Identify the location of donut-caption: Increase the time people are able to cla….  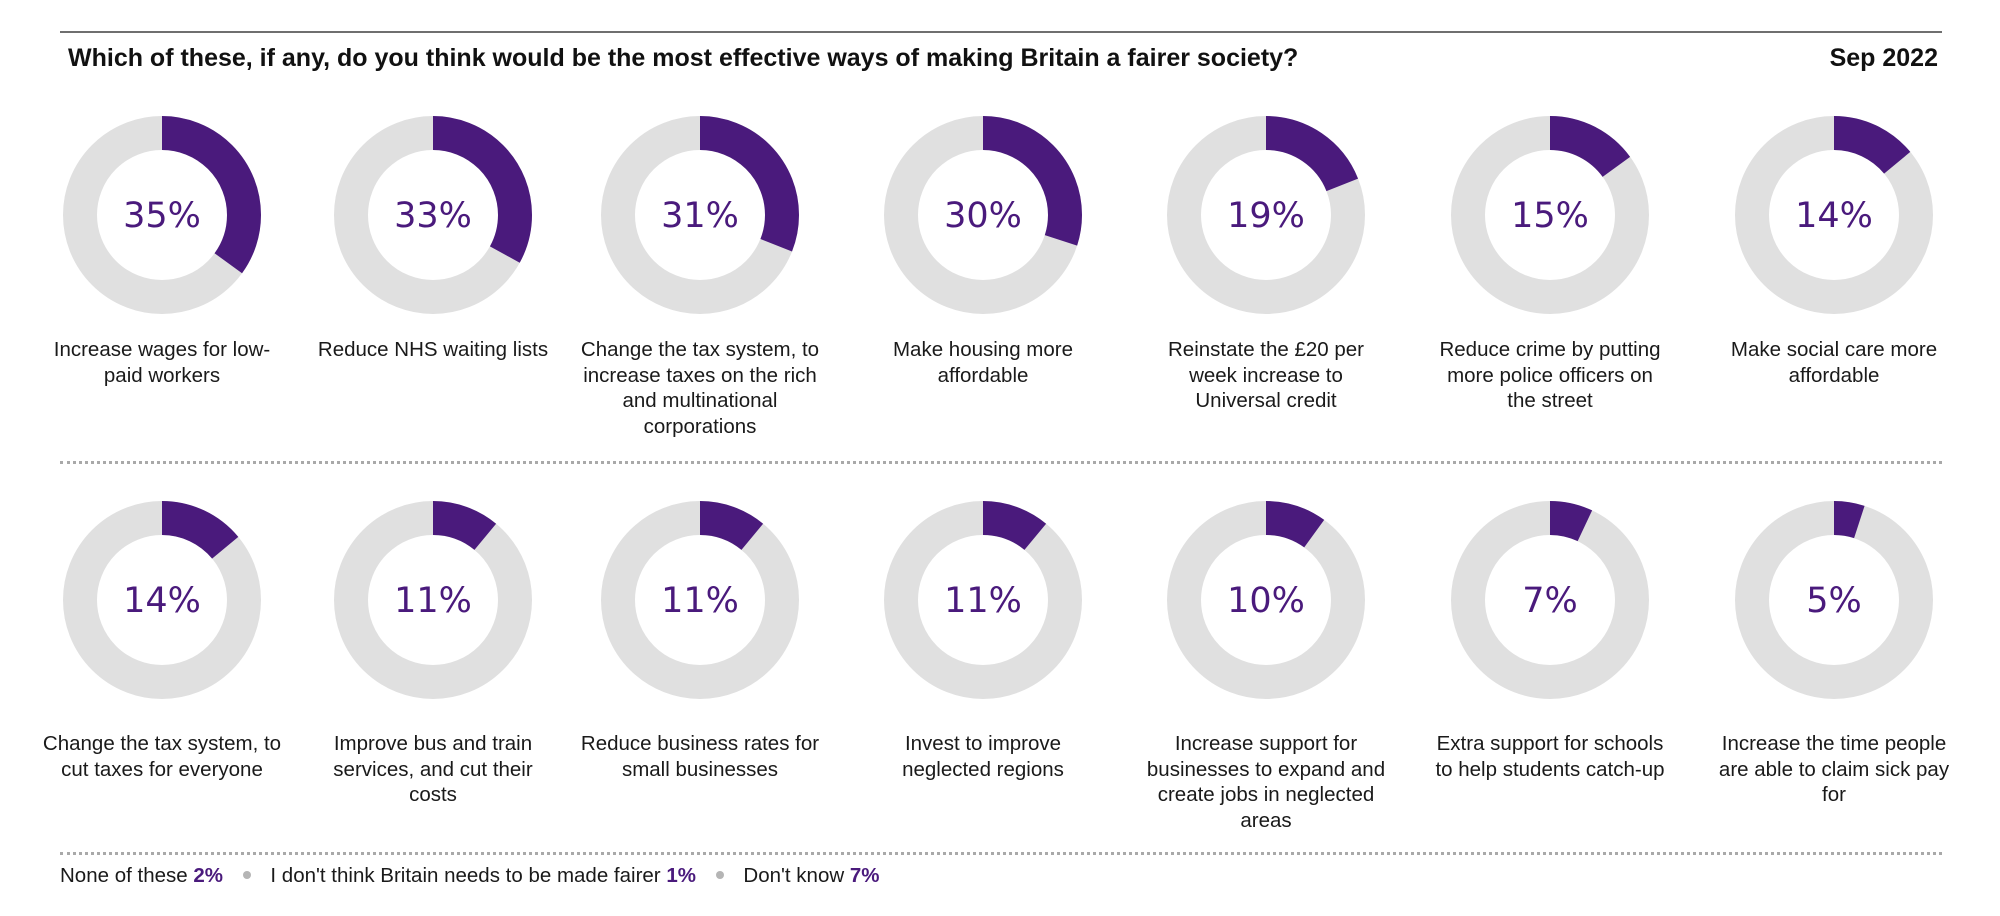
(1834, 769).